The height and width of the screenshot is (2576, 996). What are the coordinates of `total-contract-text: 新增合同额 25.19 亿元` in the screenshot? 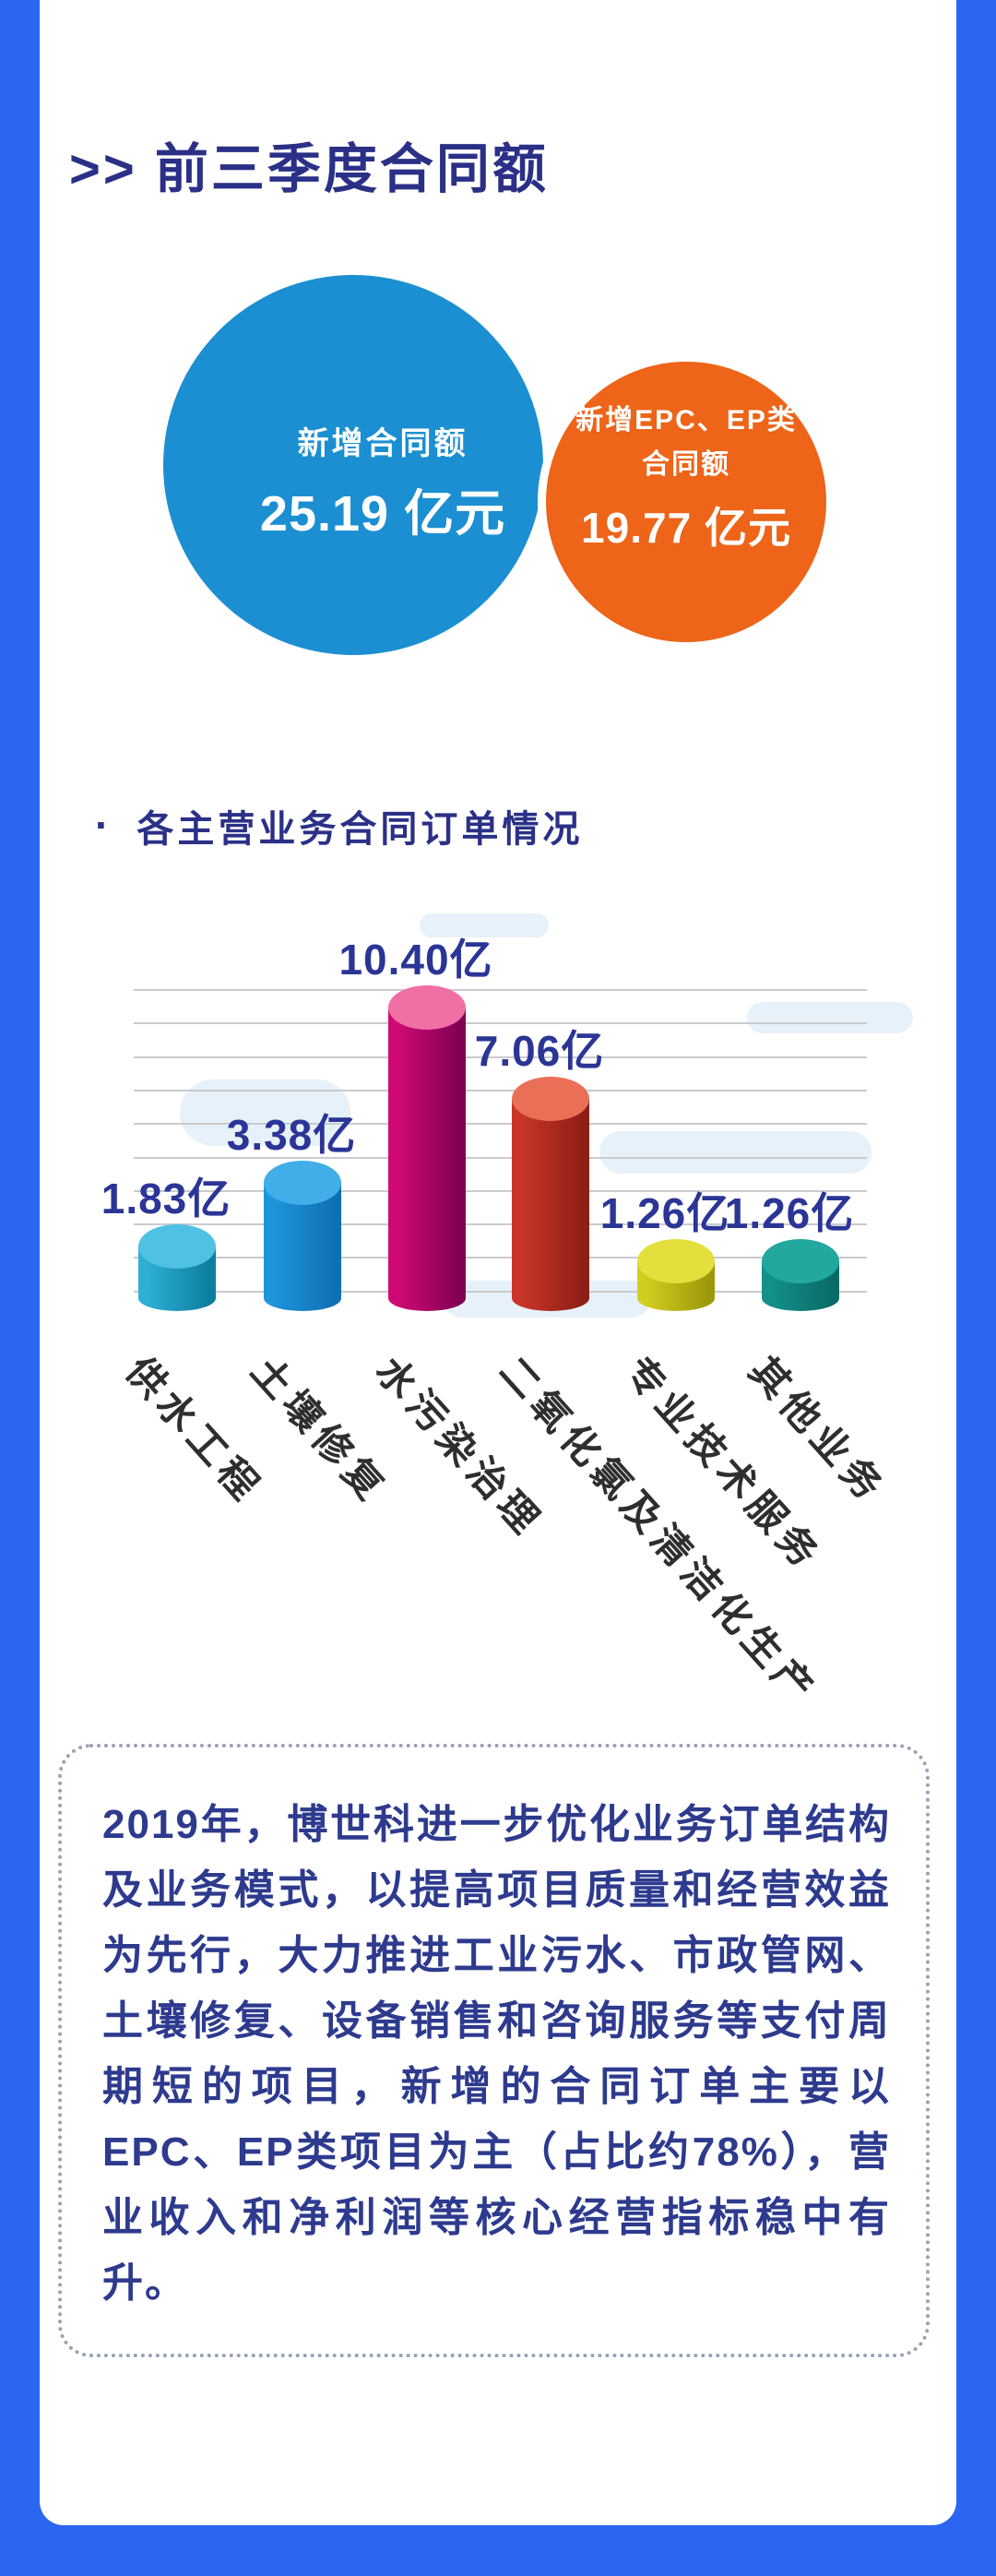 It's located at (382, 481).